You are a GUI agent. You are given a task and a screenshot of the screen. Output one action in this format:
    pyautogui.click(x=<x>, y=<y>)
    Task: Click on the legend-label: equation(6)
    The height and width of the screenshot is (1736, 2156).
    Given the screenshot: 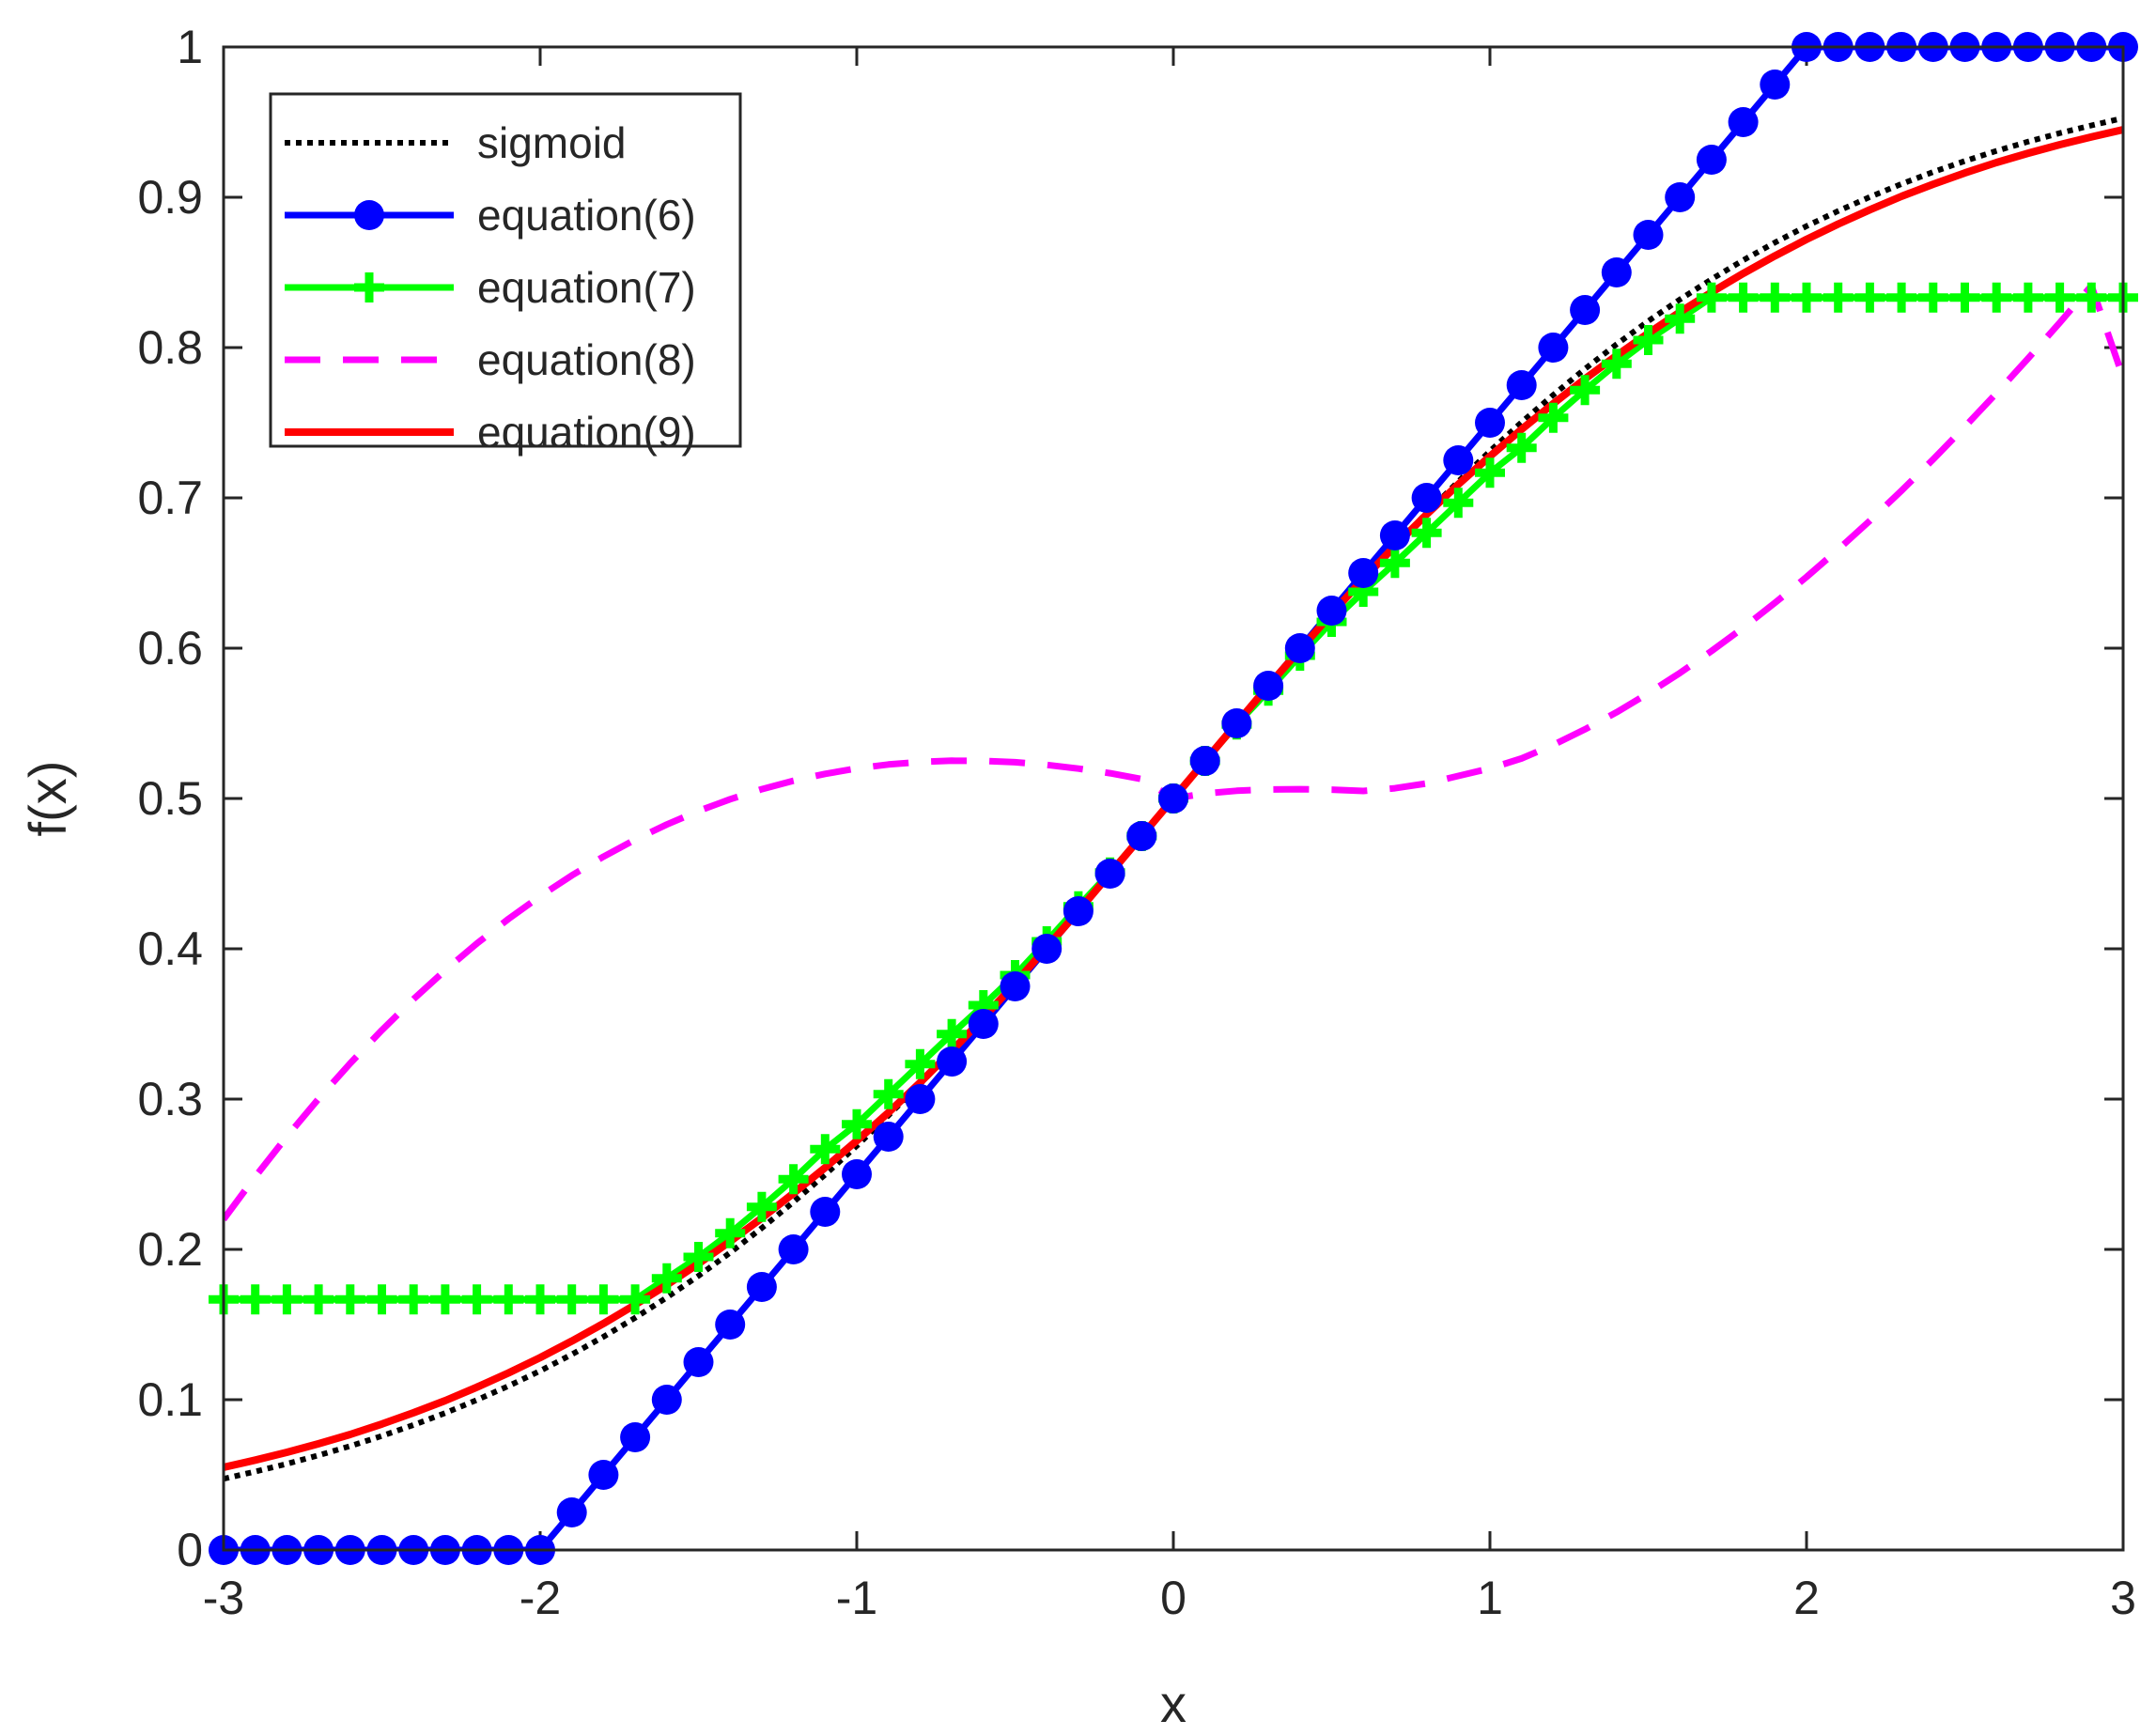 What is the action you would take?
    pyautogui.click(x=587, y=215)
    